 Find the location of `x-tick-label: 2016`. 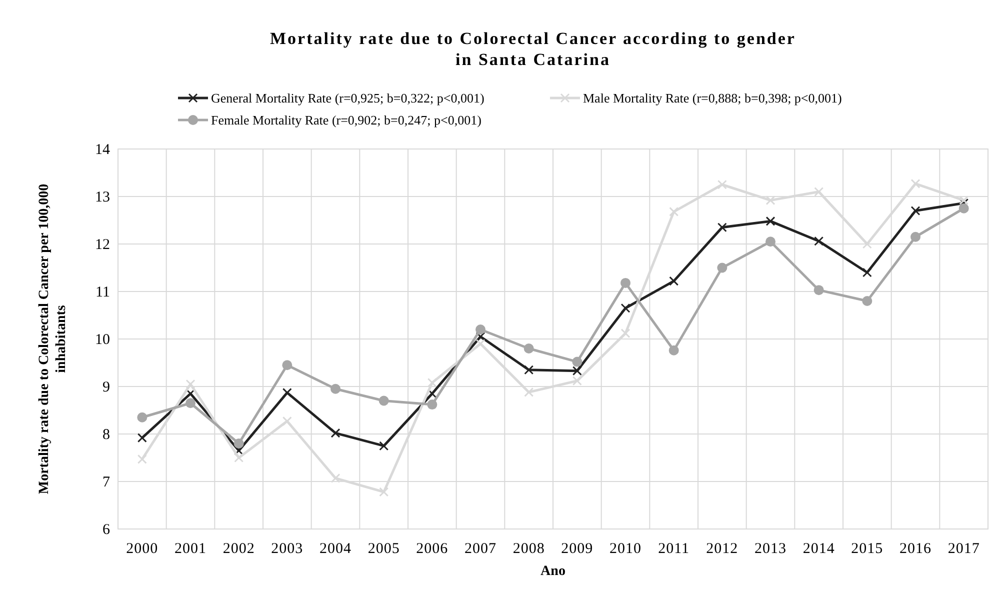

x-tick-label: 2016 is located at coordinates (916, 549).